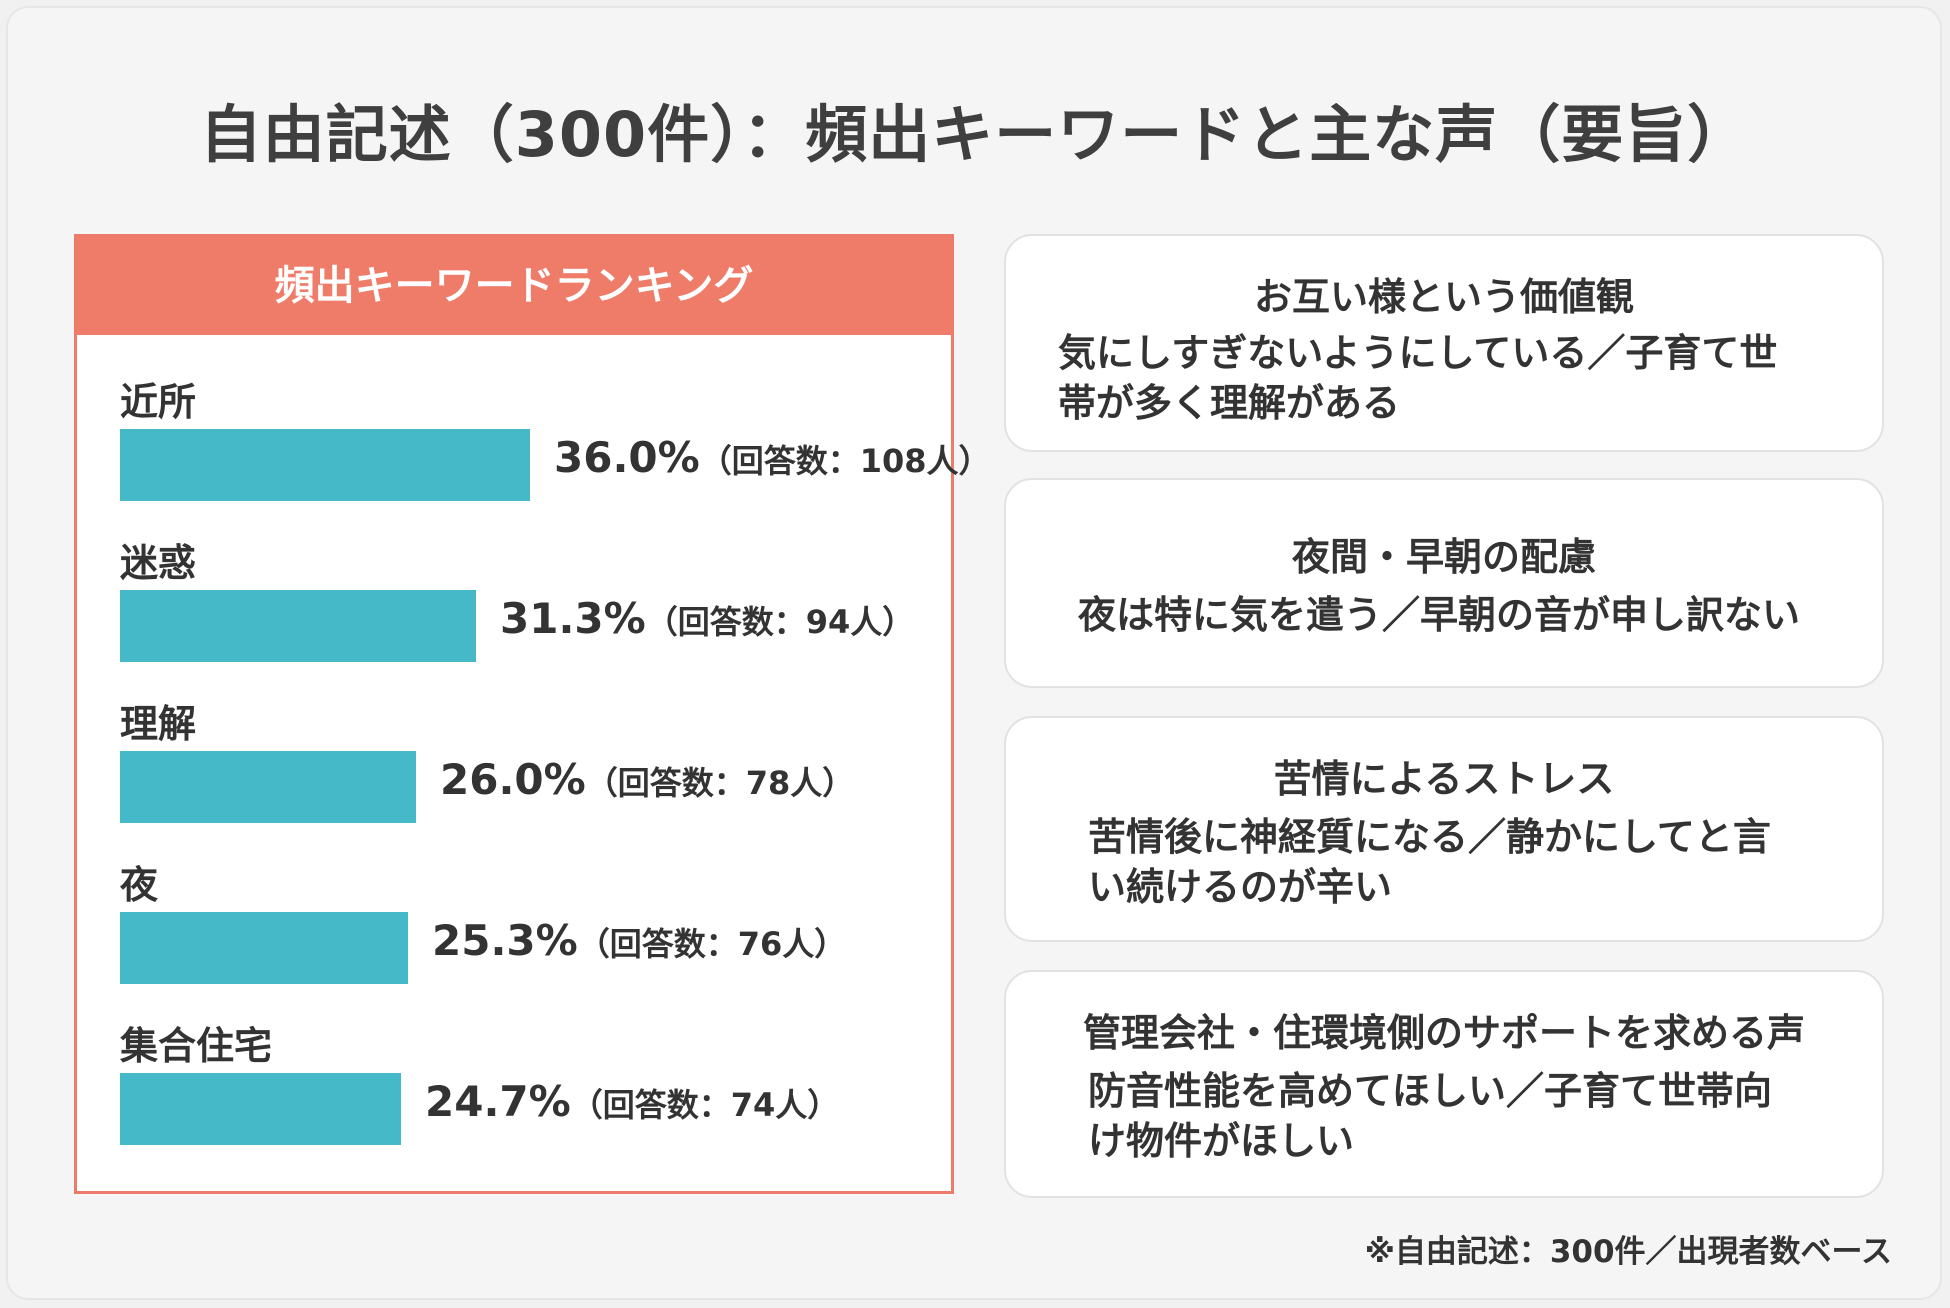 The height and width of the screenshot is (1308, 1950). I want to click on voice-card-1: お互い様という価値観 気にしすぎないようにしている／子育て世 帯が多く理解がある, so click(1444, 343).